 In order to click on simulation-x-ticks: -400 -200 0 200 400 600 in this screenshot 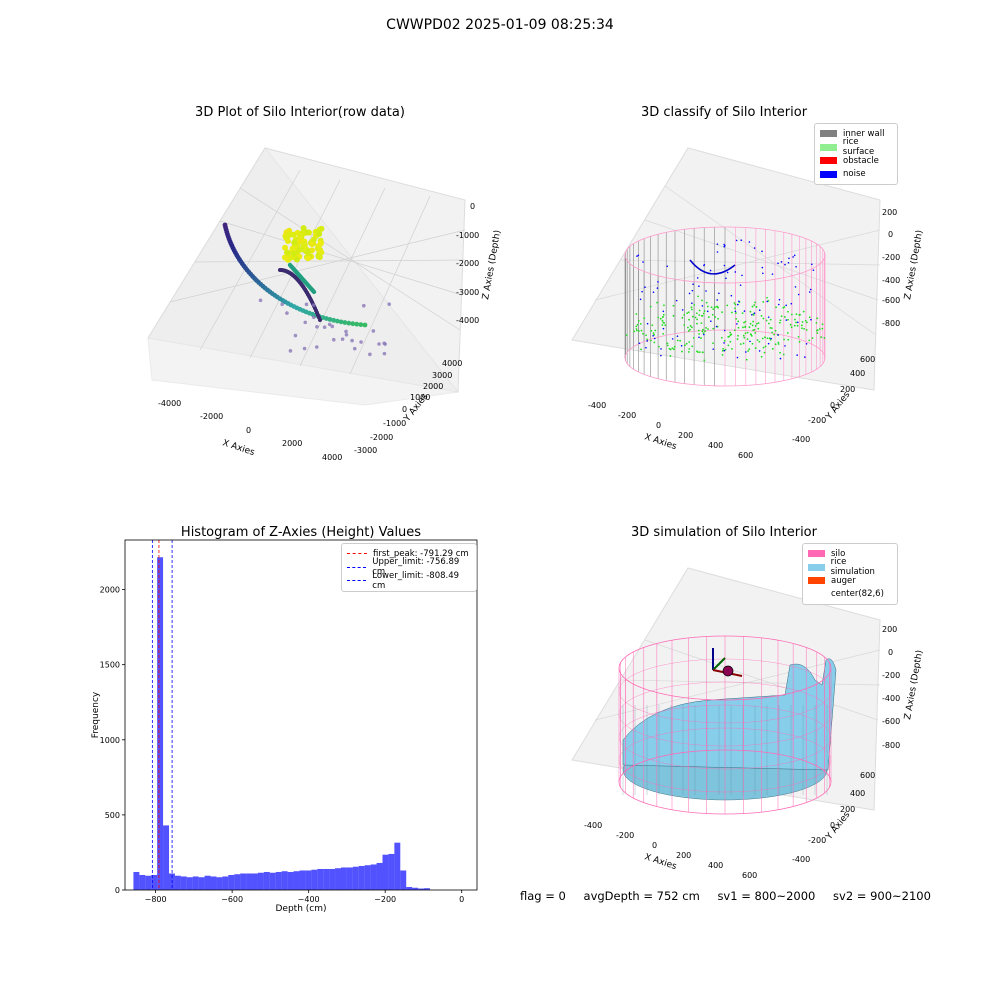, I will do `click(670, 850)`.